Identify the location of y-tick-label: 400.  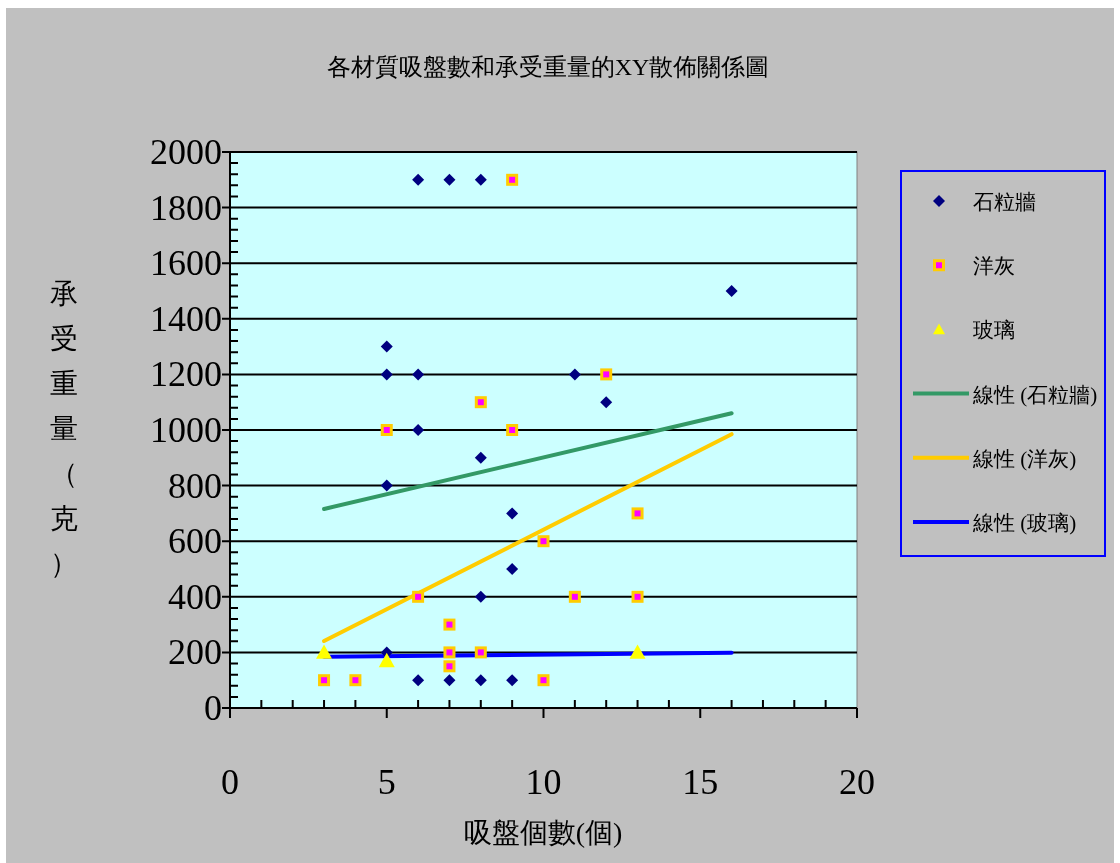
(195, 596).